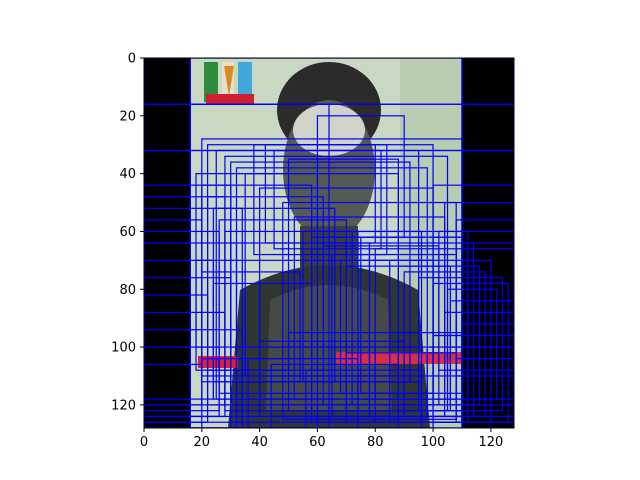  What do you see at coordinates (144, 442) in the screenshot?
I see `x-tick-label: 0` at bounding box center [144, 442].